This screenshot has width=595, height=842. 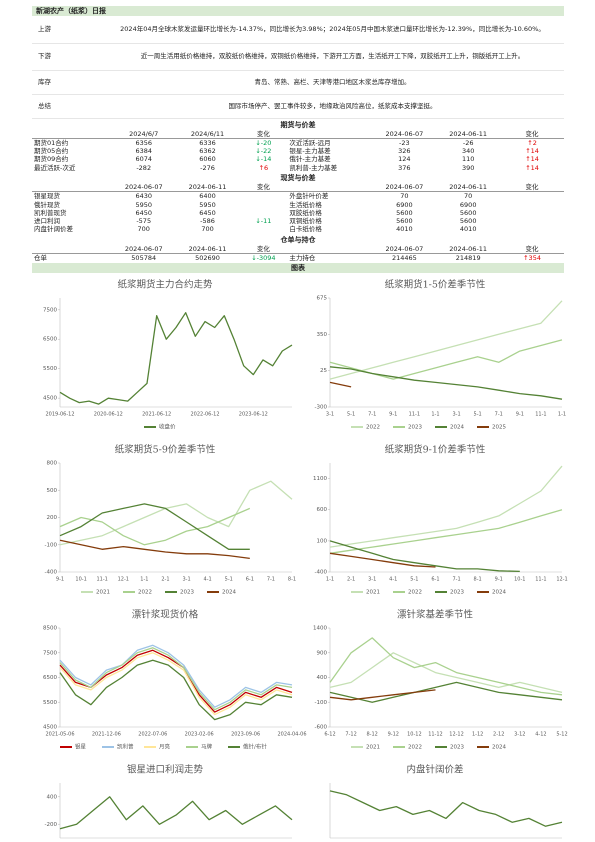 What do you see at coordinates (404, 142) in the screenshot?
I see `cell: -23` at bounding box center [404, 142].